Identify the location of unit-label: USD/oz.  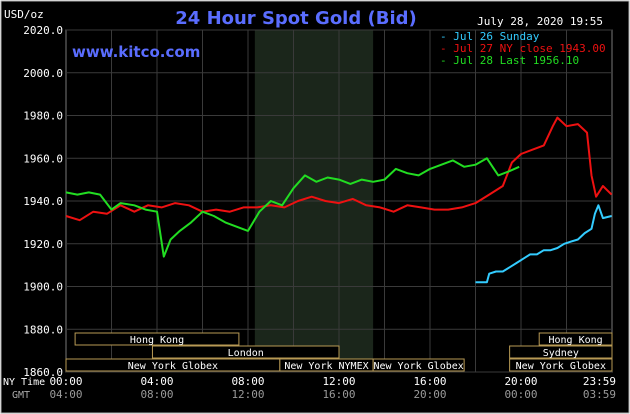
(24, 14).